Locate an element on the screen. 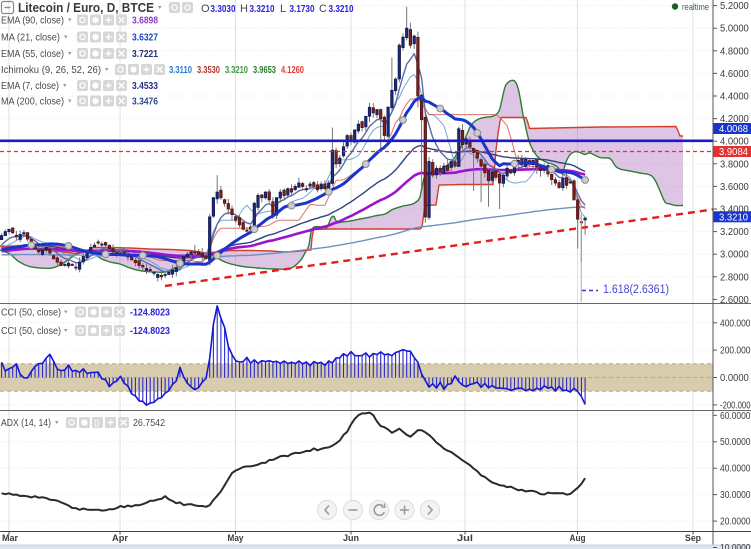  svg-text: L is located at coordinates (283, 9).